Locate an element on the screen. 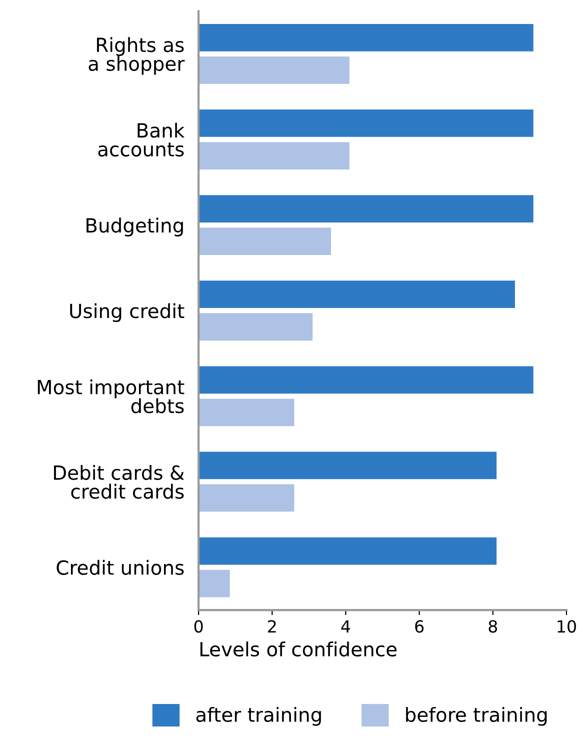 The height and width of the screenshot is (744, 584). y-tick-label: Most important debts is located at coordinates (111, 396).